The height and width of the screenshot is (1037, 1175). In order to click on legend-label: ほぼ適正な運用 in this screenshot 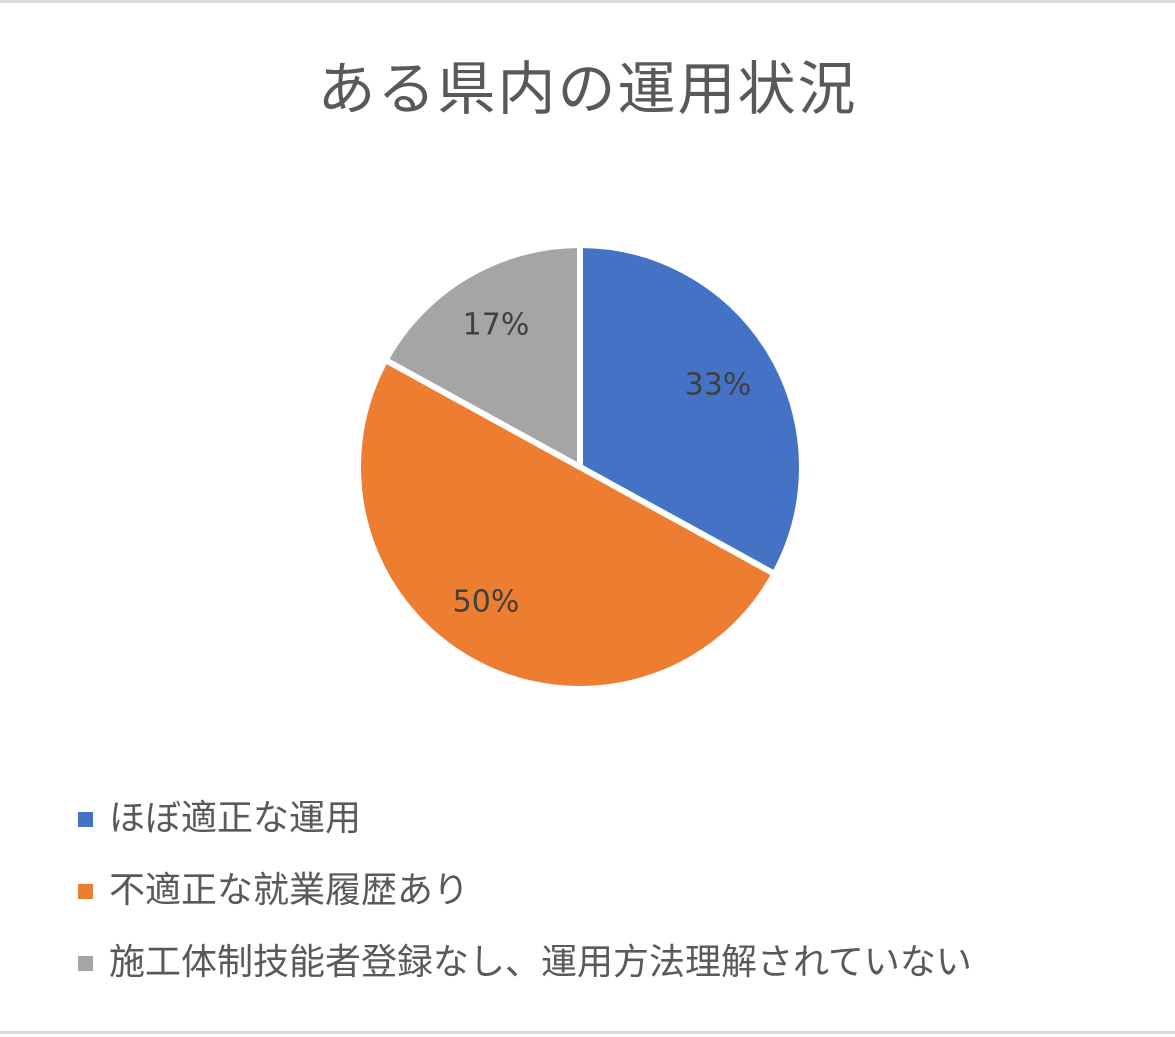, I will do `click(235, 818)`.